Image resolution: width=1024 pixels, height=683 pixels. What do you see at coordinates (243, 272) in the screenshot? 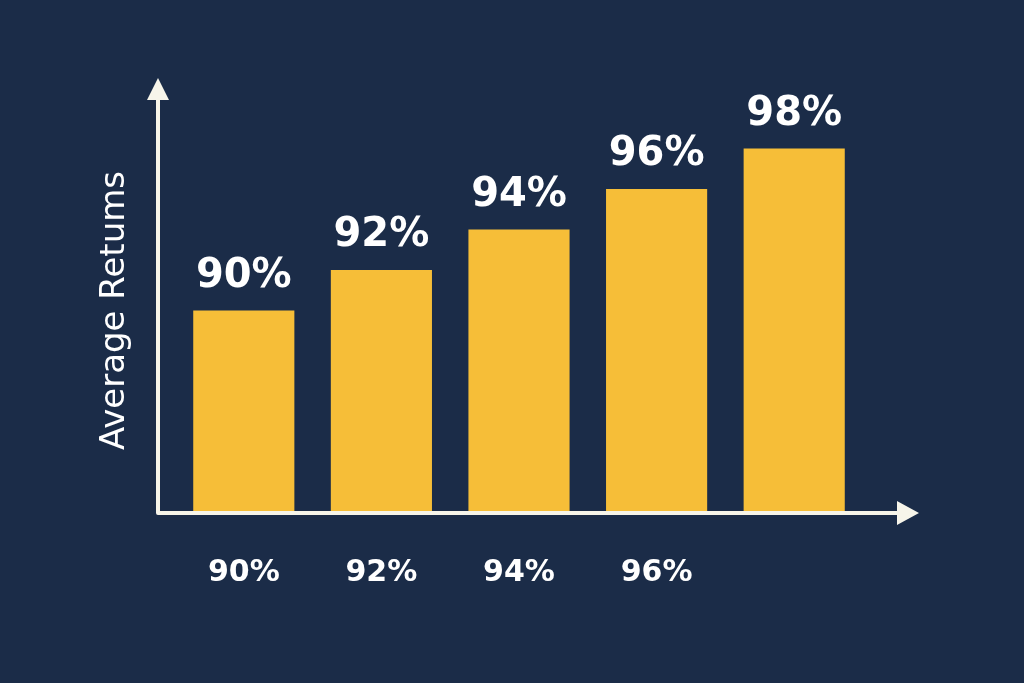
I see `data-label: 90%` at bounding box center [243, 272].